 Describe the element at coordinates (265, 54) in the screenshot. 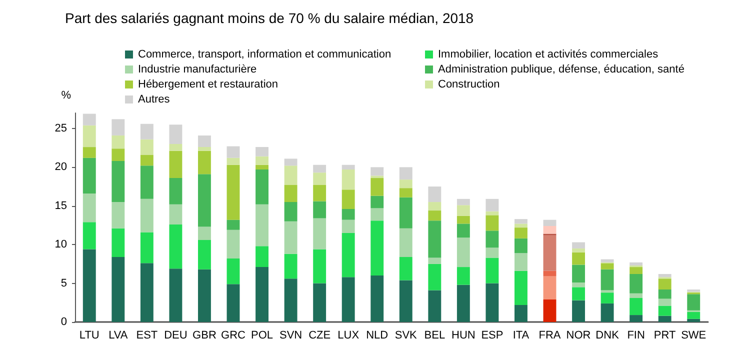

I see `legend-label: Commerce, transport, information et communication` at that location.